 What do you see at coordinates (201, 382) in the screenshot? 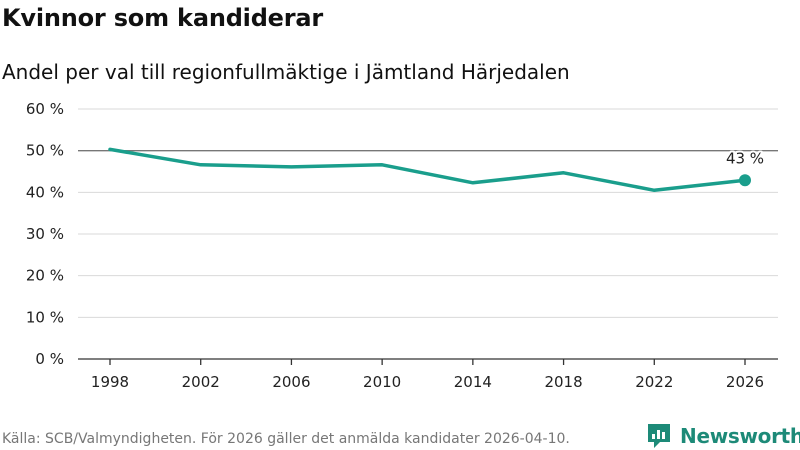
I see `x-tick-label: 2002` at bounding box center [201, 382].